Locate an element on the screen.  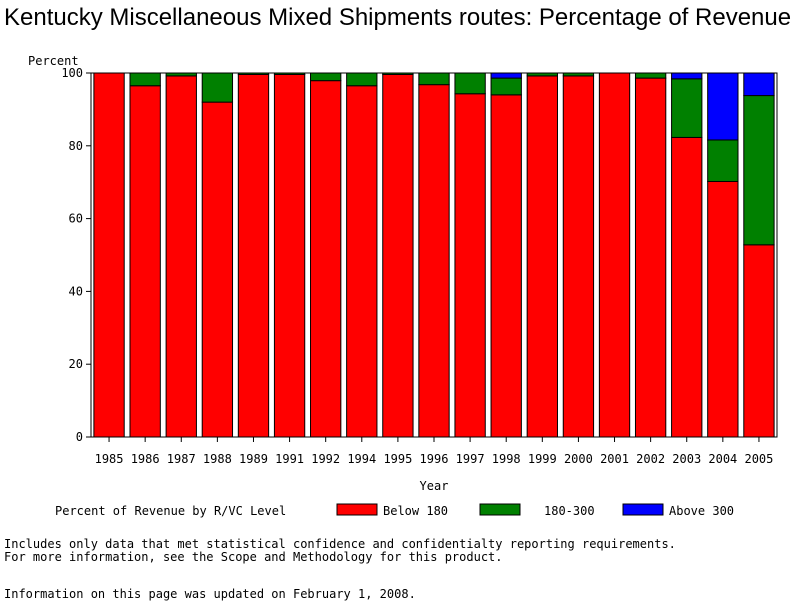
bar-segment-180-300-2005 is located at coordinates (759, 170).